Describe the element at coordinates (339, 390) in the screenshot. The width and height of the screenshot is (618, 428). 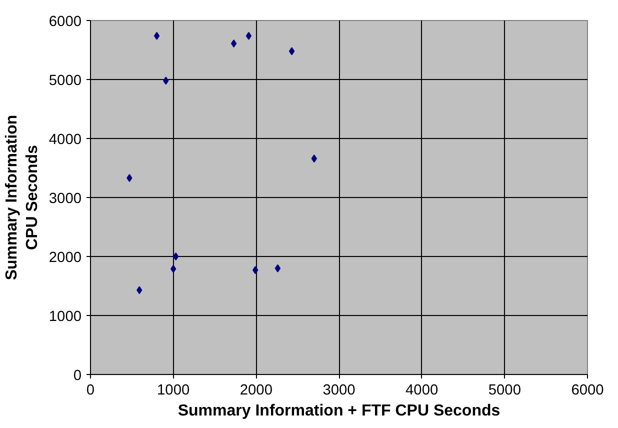
I see `x-tick-label: 3000` at that location.